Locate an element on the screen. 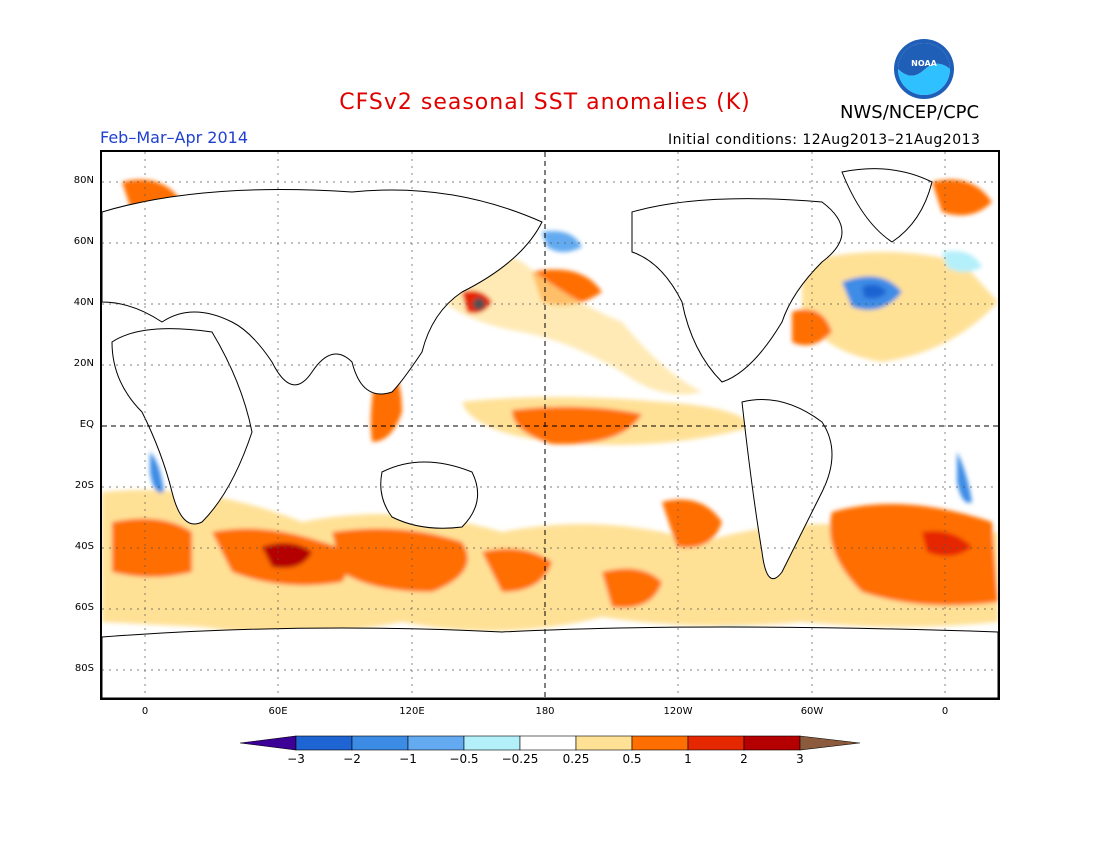 This screenshot has height=850, width=1100. lon-label: 60E is located at coordinates (278, 711).